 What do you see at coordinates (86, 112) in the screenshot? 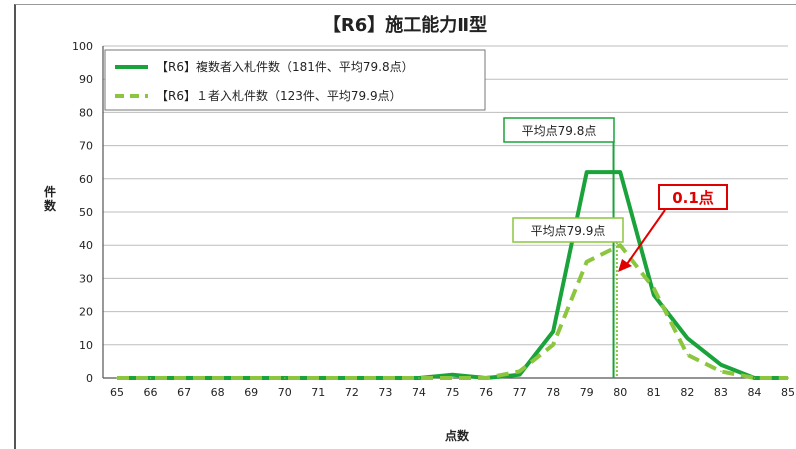
I see `y-tick-label: 80` at bounding box center [86, 112].